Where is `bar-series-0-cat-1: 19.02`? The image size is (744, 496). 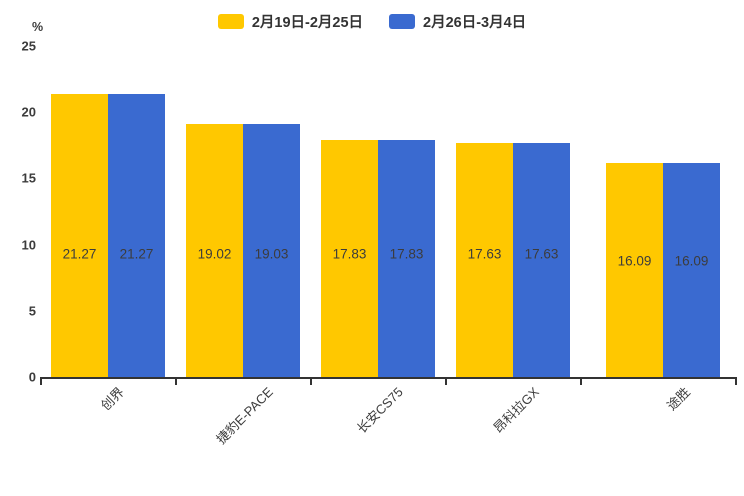
bar-series-0-cat-1: 19.02 is located at coordinates (214, 250).